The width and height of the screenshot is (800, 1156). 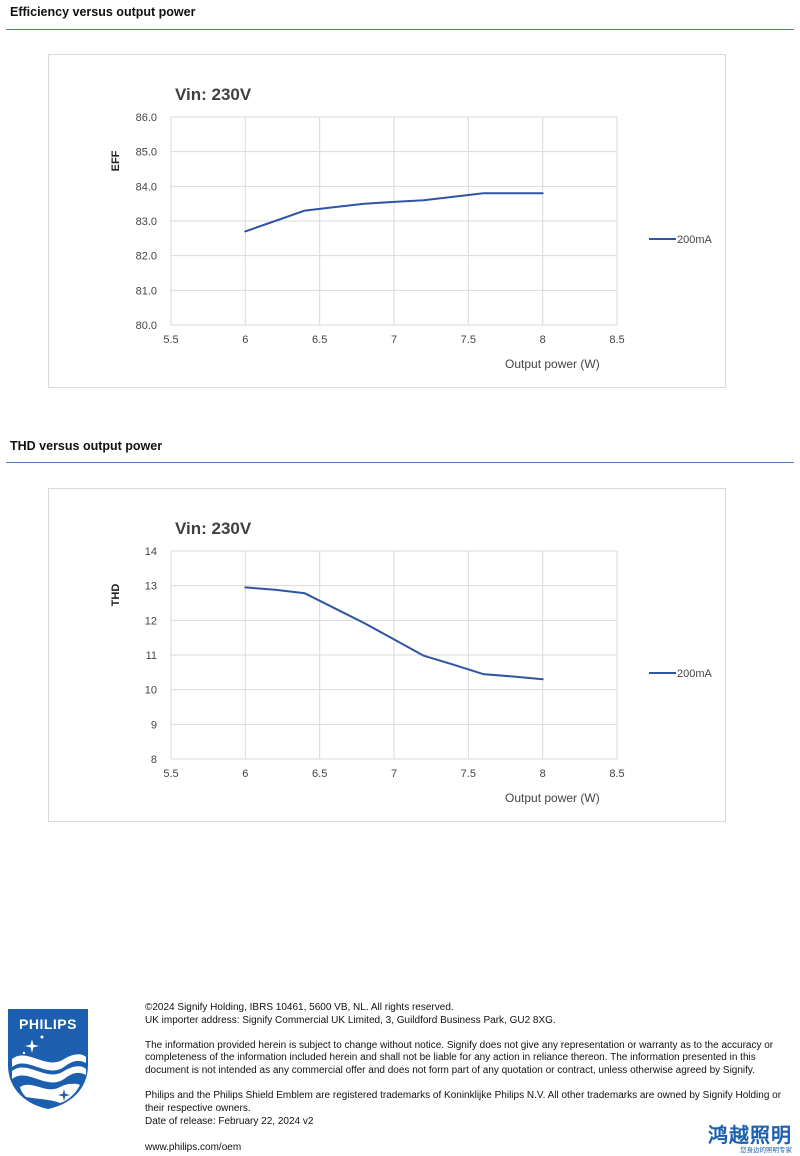 I want to click on thd-x-tick-label: 7.5, so click(x=468, y=774).